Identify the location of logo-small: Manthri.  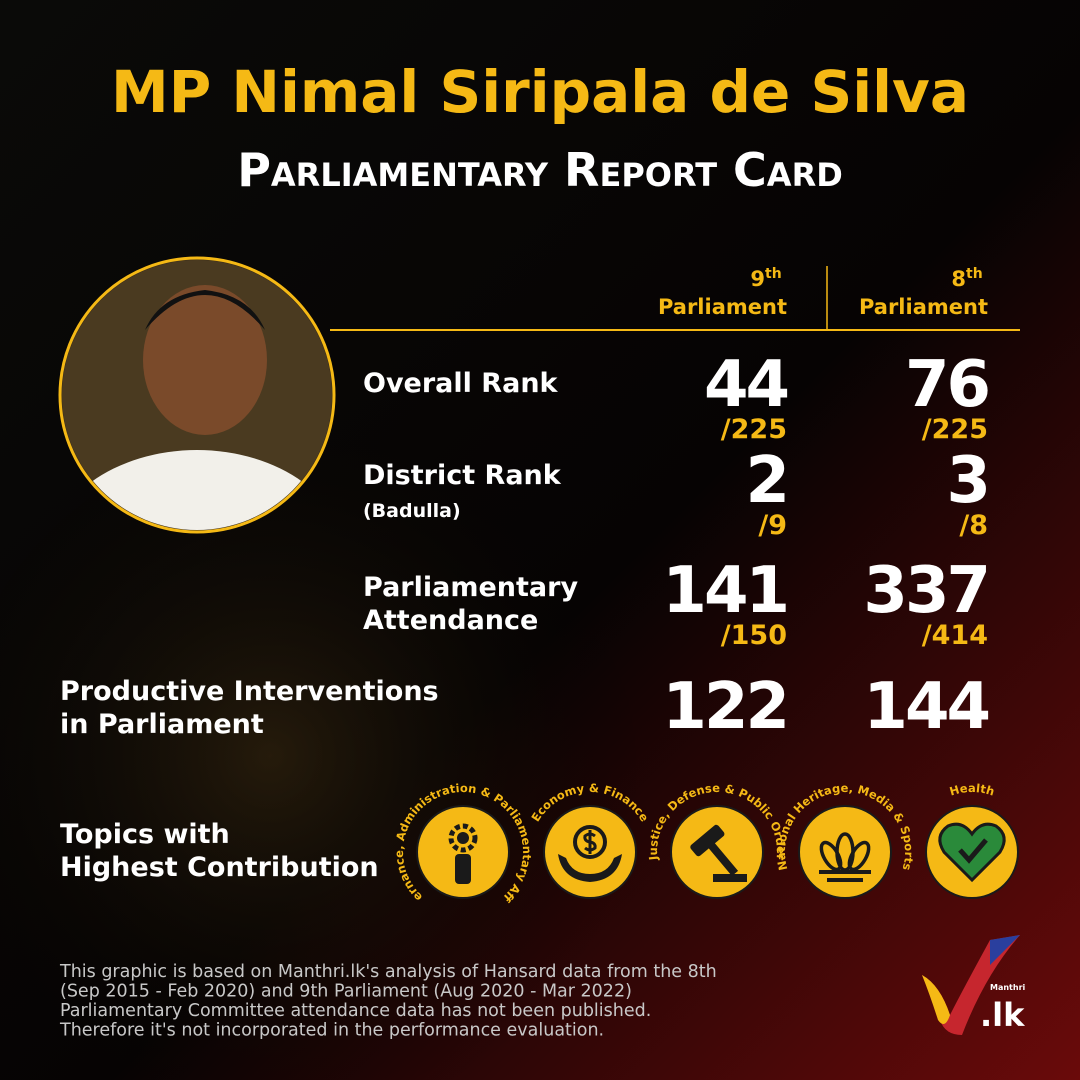
(1008, 987).